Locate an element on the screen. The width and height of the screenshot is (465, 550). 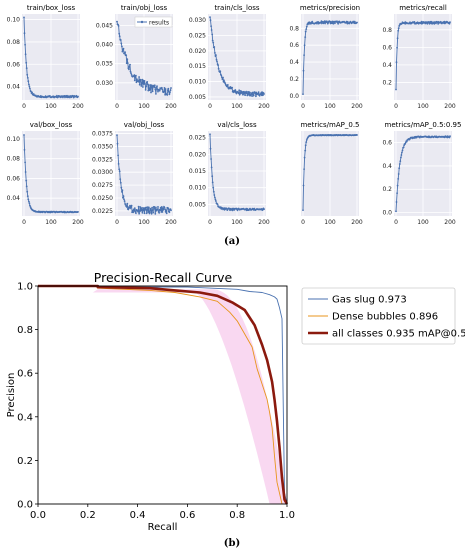
y-tick-label: 0.045 is located at coordinates (104, 25).